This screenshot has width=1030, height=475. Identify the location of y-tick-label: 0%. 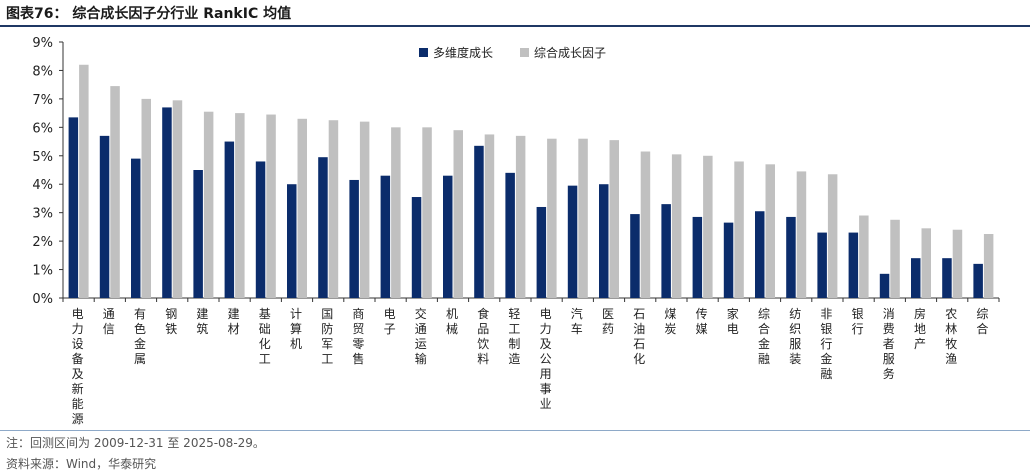
(42, 299).